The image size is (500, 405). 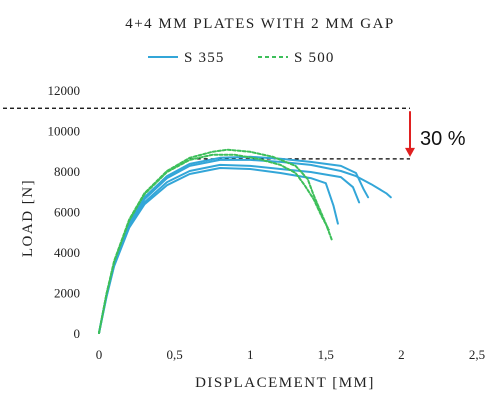 What do you see at coordinates (67, 212) in the screenshot?
I see `y-tick-label: 6000` at bounding box center [67, 212].